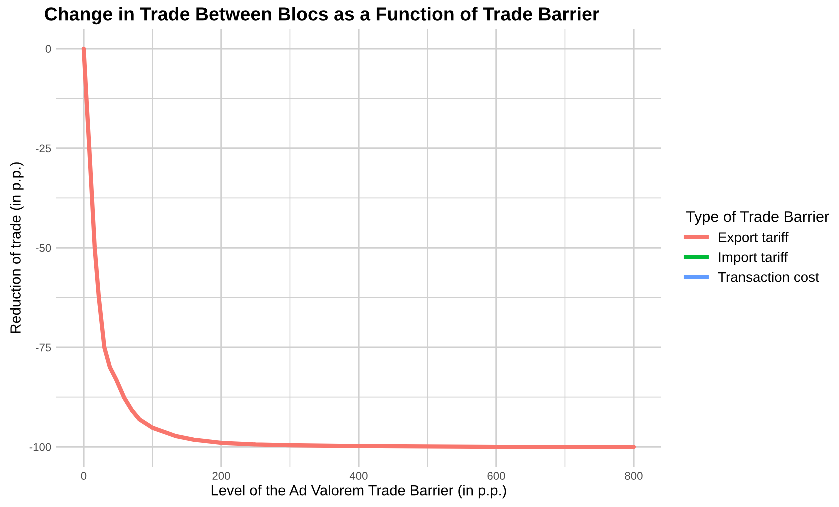 The height and width of the screenshot is (507, 839). Describe the element at coordinates (221, 476) in the screenshot. I see `x-tick-label: 200` at that location.